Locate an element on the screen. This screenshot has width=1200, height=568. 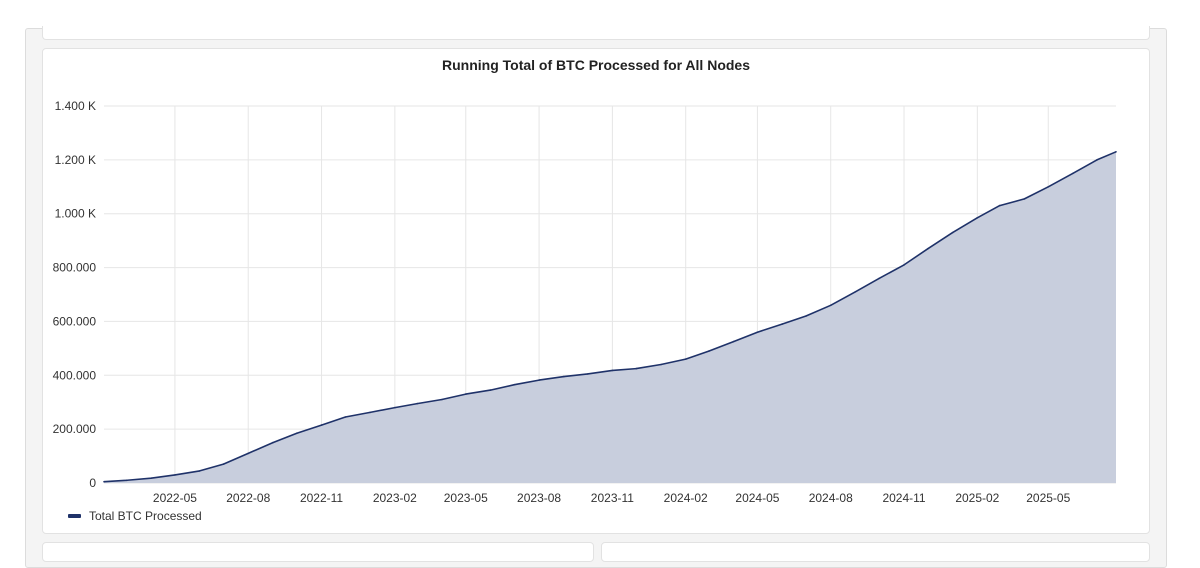
top-card is located at coordinates (596, 33).